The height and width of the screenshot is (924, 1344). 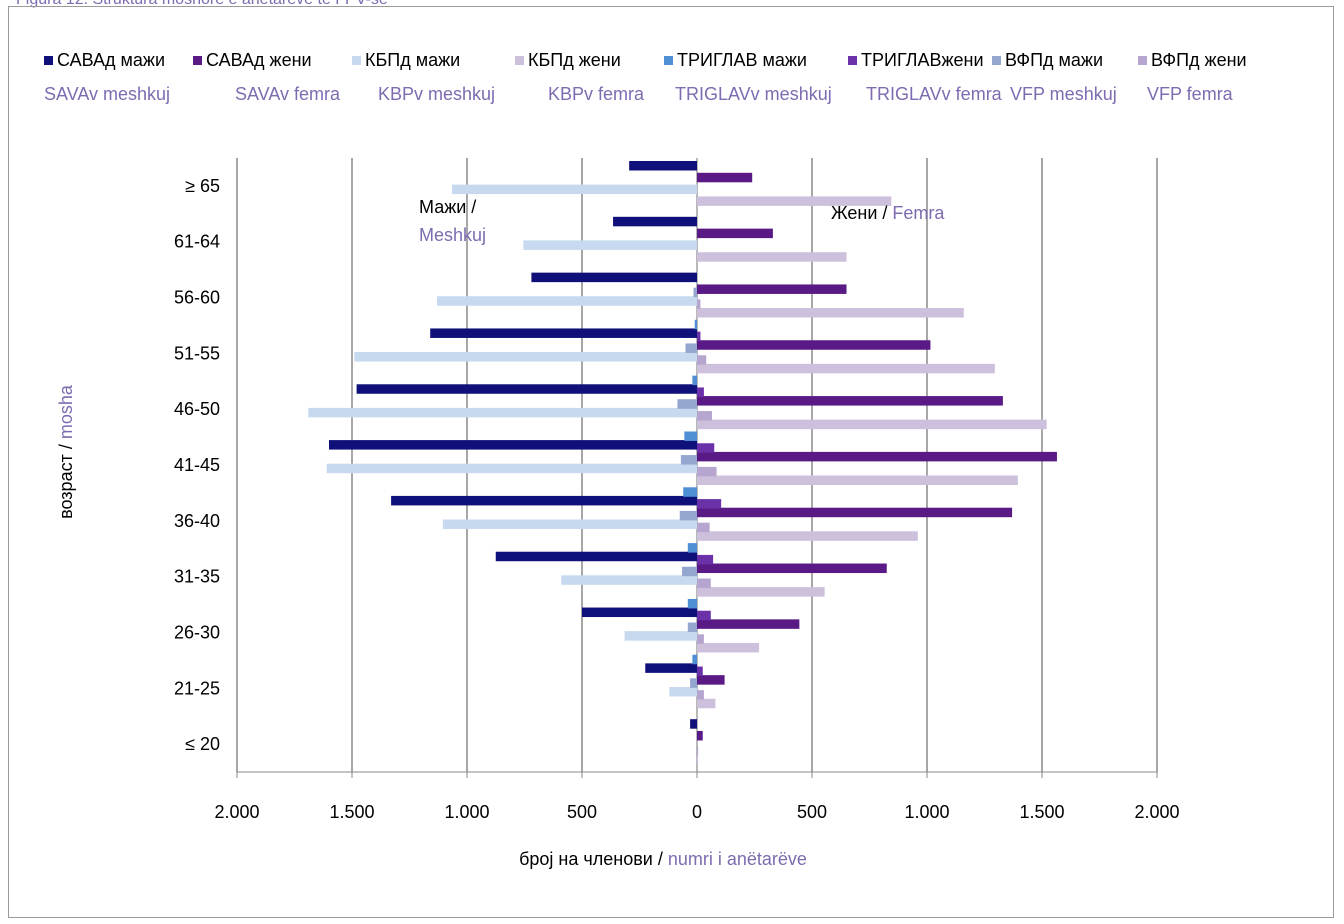 I want to click on x-tick-label-6: 1.000, so click(x=926, y=812).